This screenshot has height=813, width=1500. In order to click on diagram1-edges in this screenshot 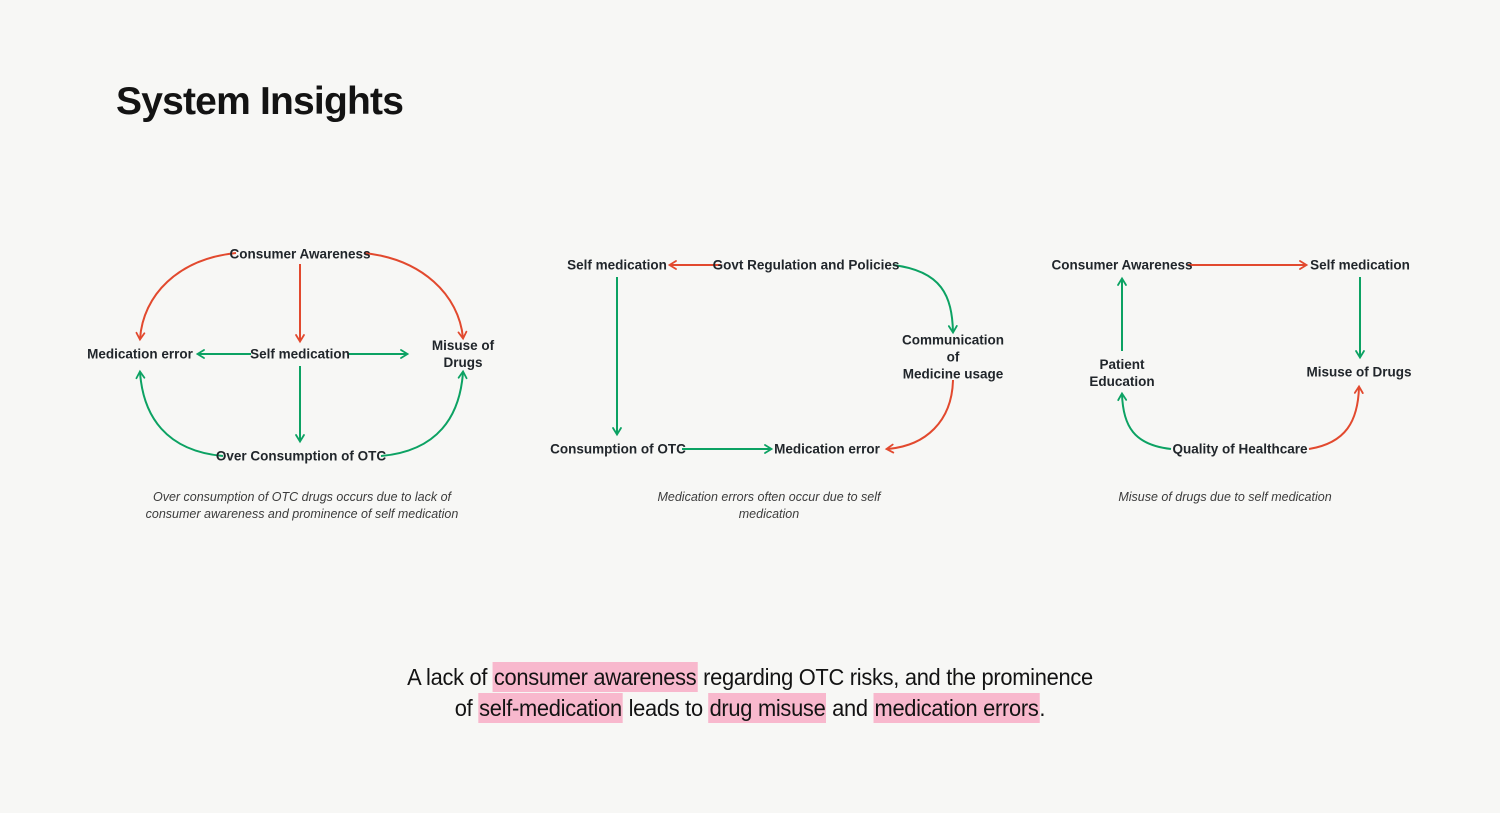, I will do `click(301, 354)`.